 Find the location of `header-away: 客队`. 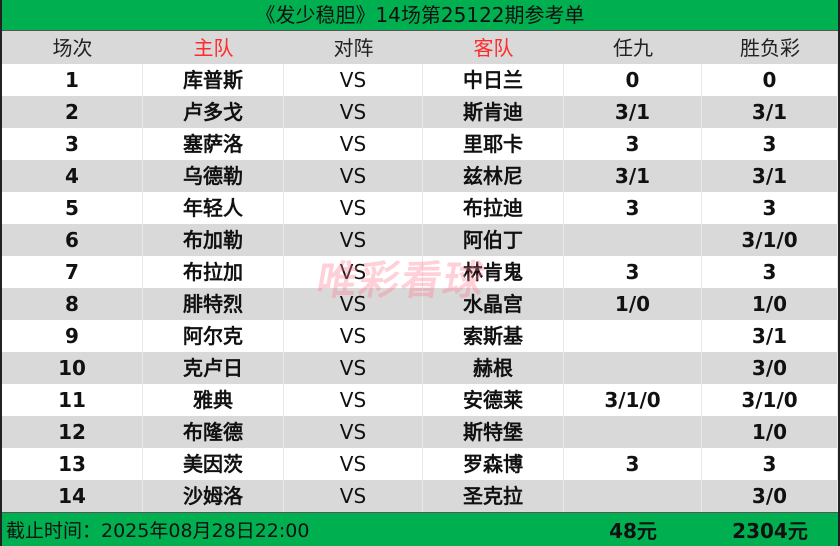

header-away: 客队 is located at coordinates (493, 47).